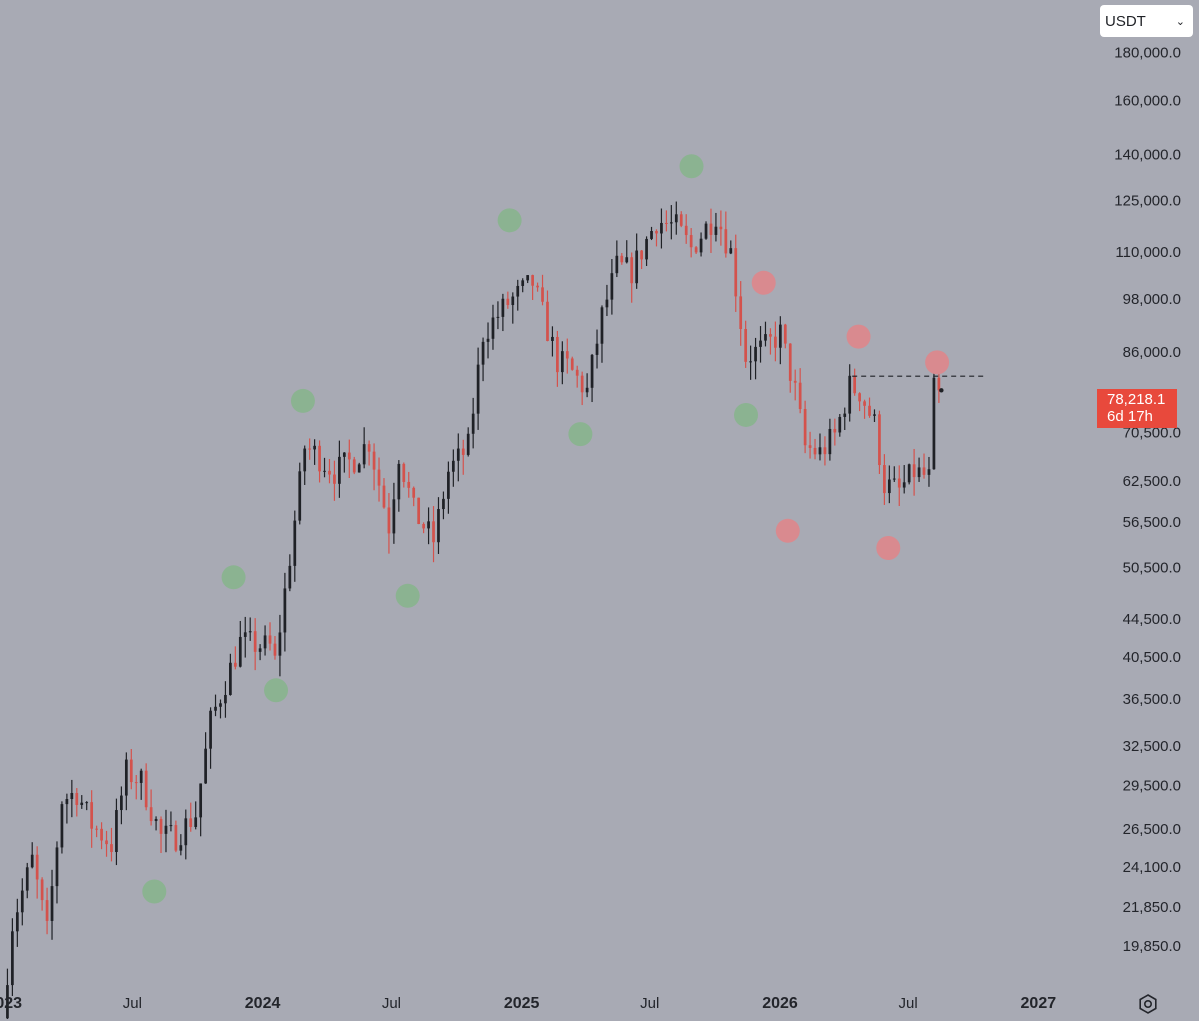  Describe the element at coordinates (1152, 568) in the screenshot. I see `y-tick-label: 50,500.0` at that location.